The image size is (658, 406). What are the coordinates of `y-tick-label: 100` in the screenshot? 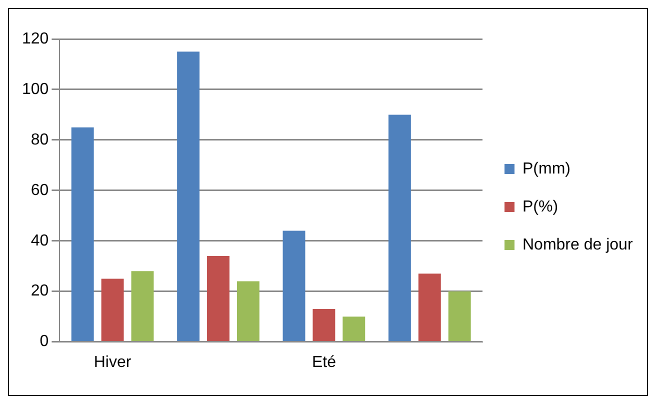 It's located at (35, 89).